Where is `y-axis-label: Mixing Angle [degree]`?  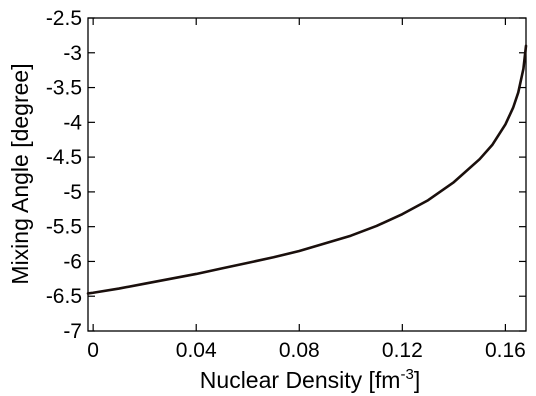 y-axis-label: Mixing Angle [degree] is located at coordinates (20, 173).